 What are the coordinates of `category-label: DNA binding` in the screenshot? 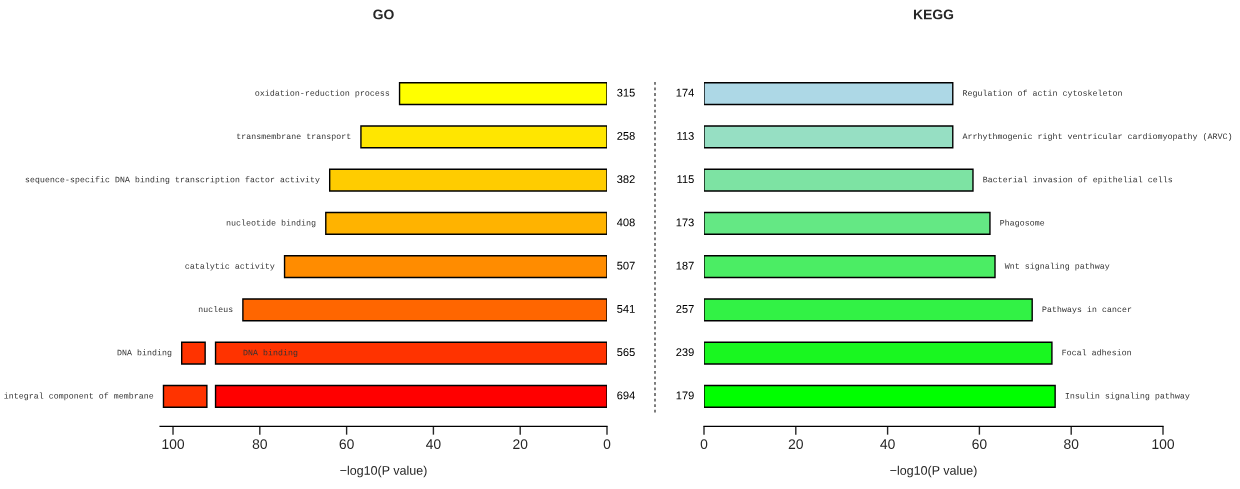 It's located at (144, 353).